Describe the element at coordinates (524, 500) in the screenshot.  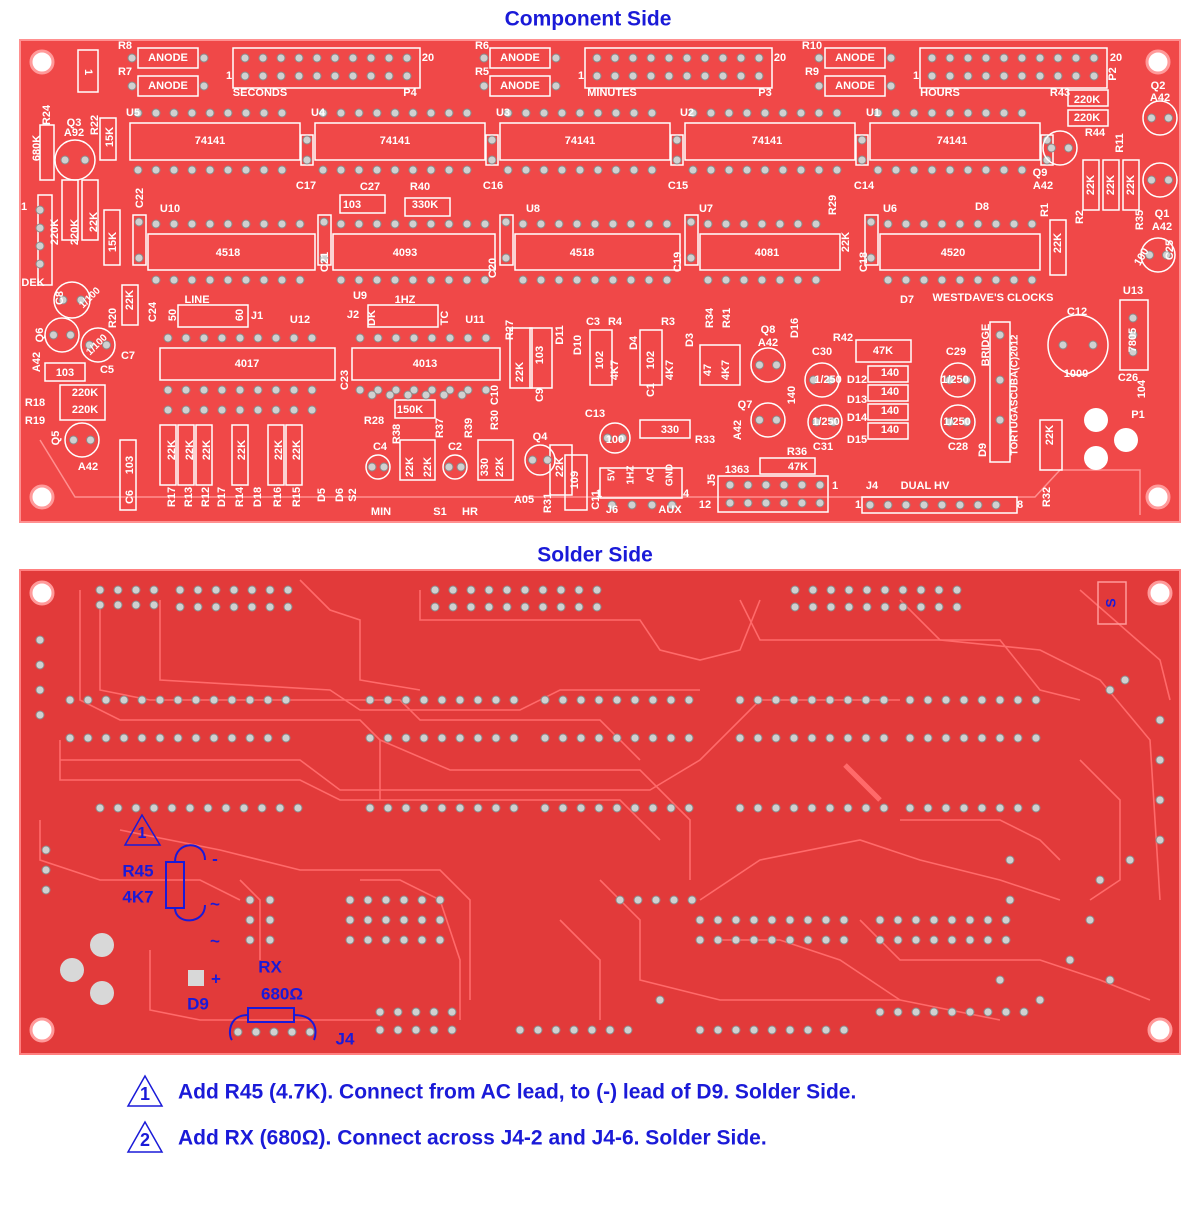
I see `pcb-label: A05` at that location.